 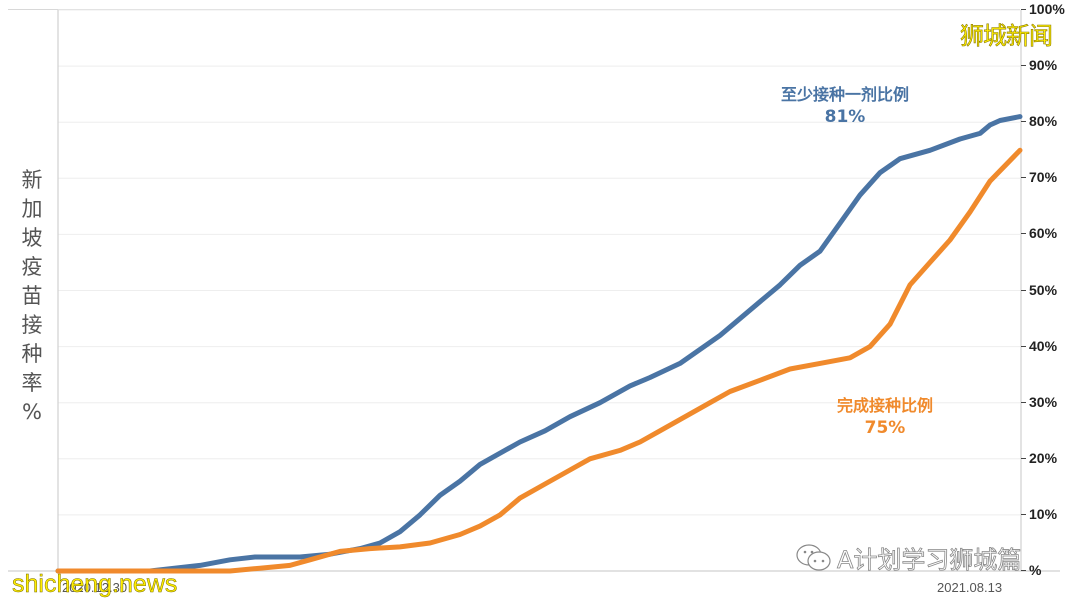 I want to click on y-tick-label: 70%, so click(x=1039, y=177).